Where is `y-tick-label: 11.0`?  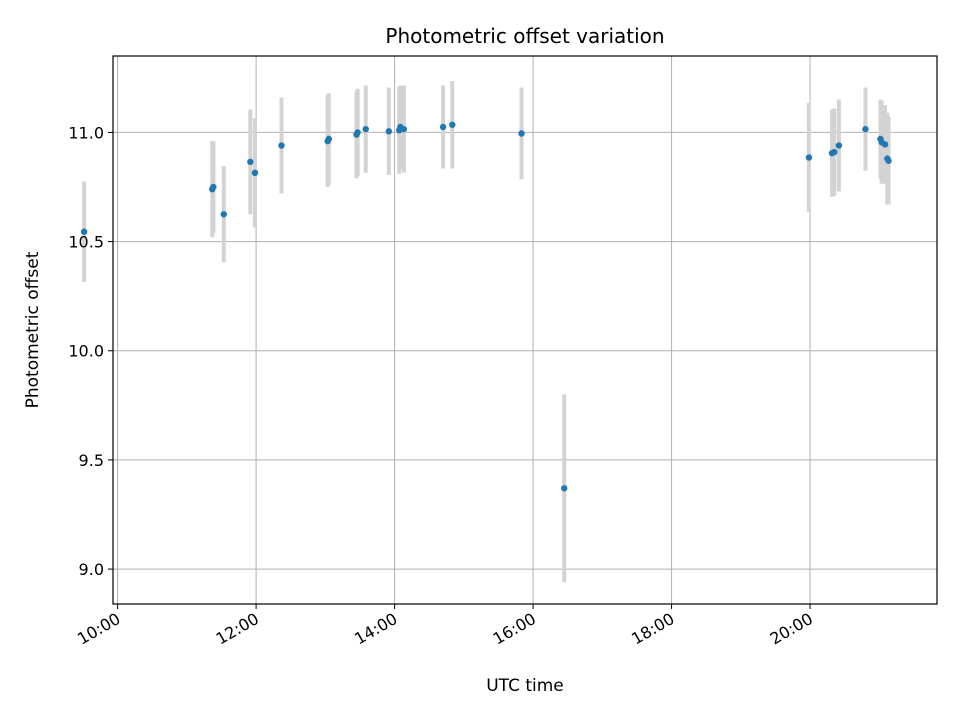 y-tick-label: 11.0 is located at coordinates (86, 132).